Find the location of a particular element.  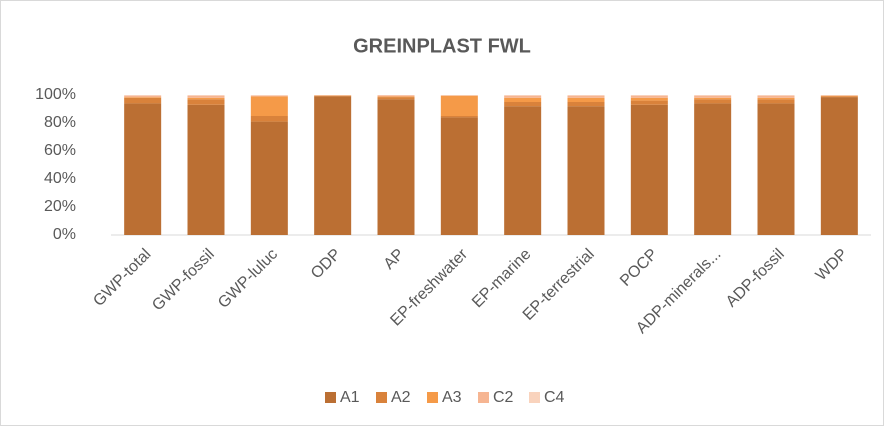

y-tick-label: 40% is located at coordinates (60, 178).